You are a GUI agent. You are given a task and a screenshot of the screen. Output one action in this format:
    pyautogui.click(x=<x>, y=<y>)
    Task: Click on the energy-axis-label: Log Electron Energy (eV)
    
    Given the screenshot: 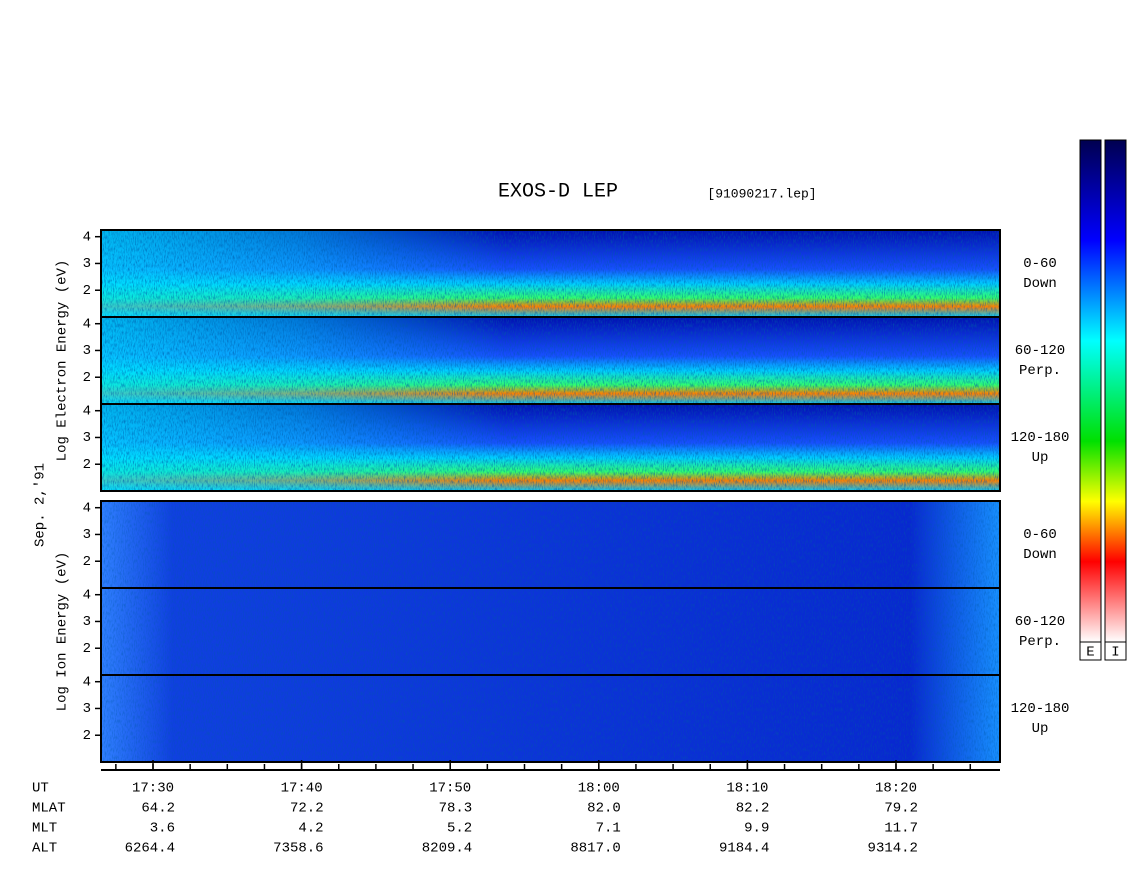 What is the action you would take?
    pyautogui.click(x=63, y=361)
    